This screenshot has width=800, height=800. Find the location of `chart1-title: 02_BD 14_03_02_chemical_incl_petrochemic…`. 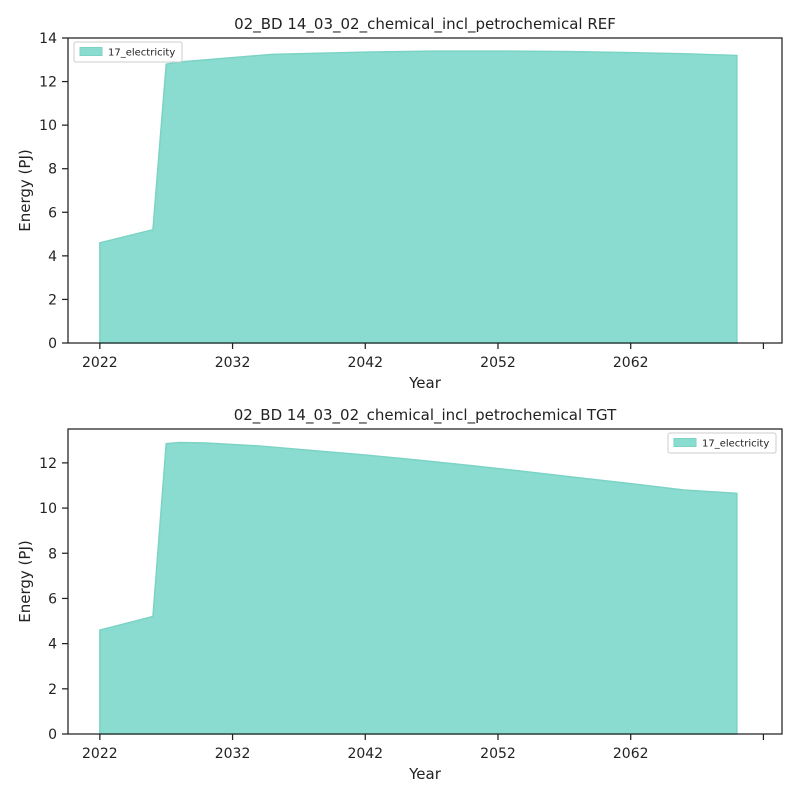

chart1-title: 02_BD 14_03_02_chemical_incl_petrochemic… is located at coordinates (425, 24).